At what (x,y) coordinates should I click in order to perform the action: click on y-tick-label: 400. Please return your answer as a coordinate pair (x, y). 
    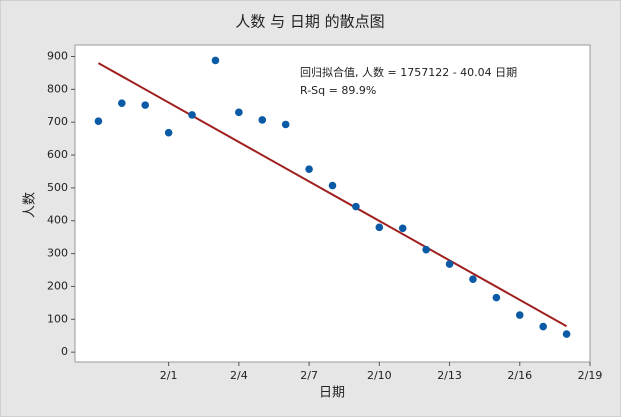
    Looking at the image, I should click on (57, 220).